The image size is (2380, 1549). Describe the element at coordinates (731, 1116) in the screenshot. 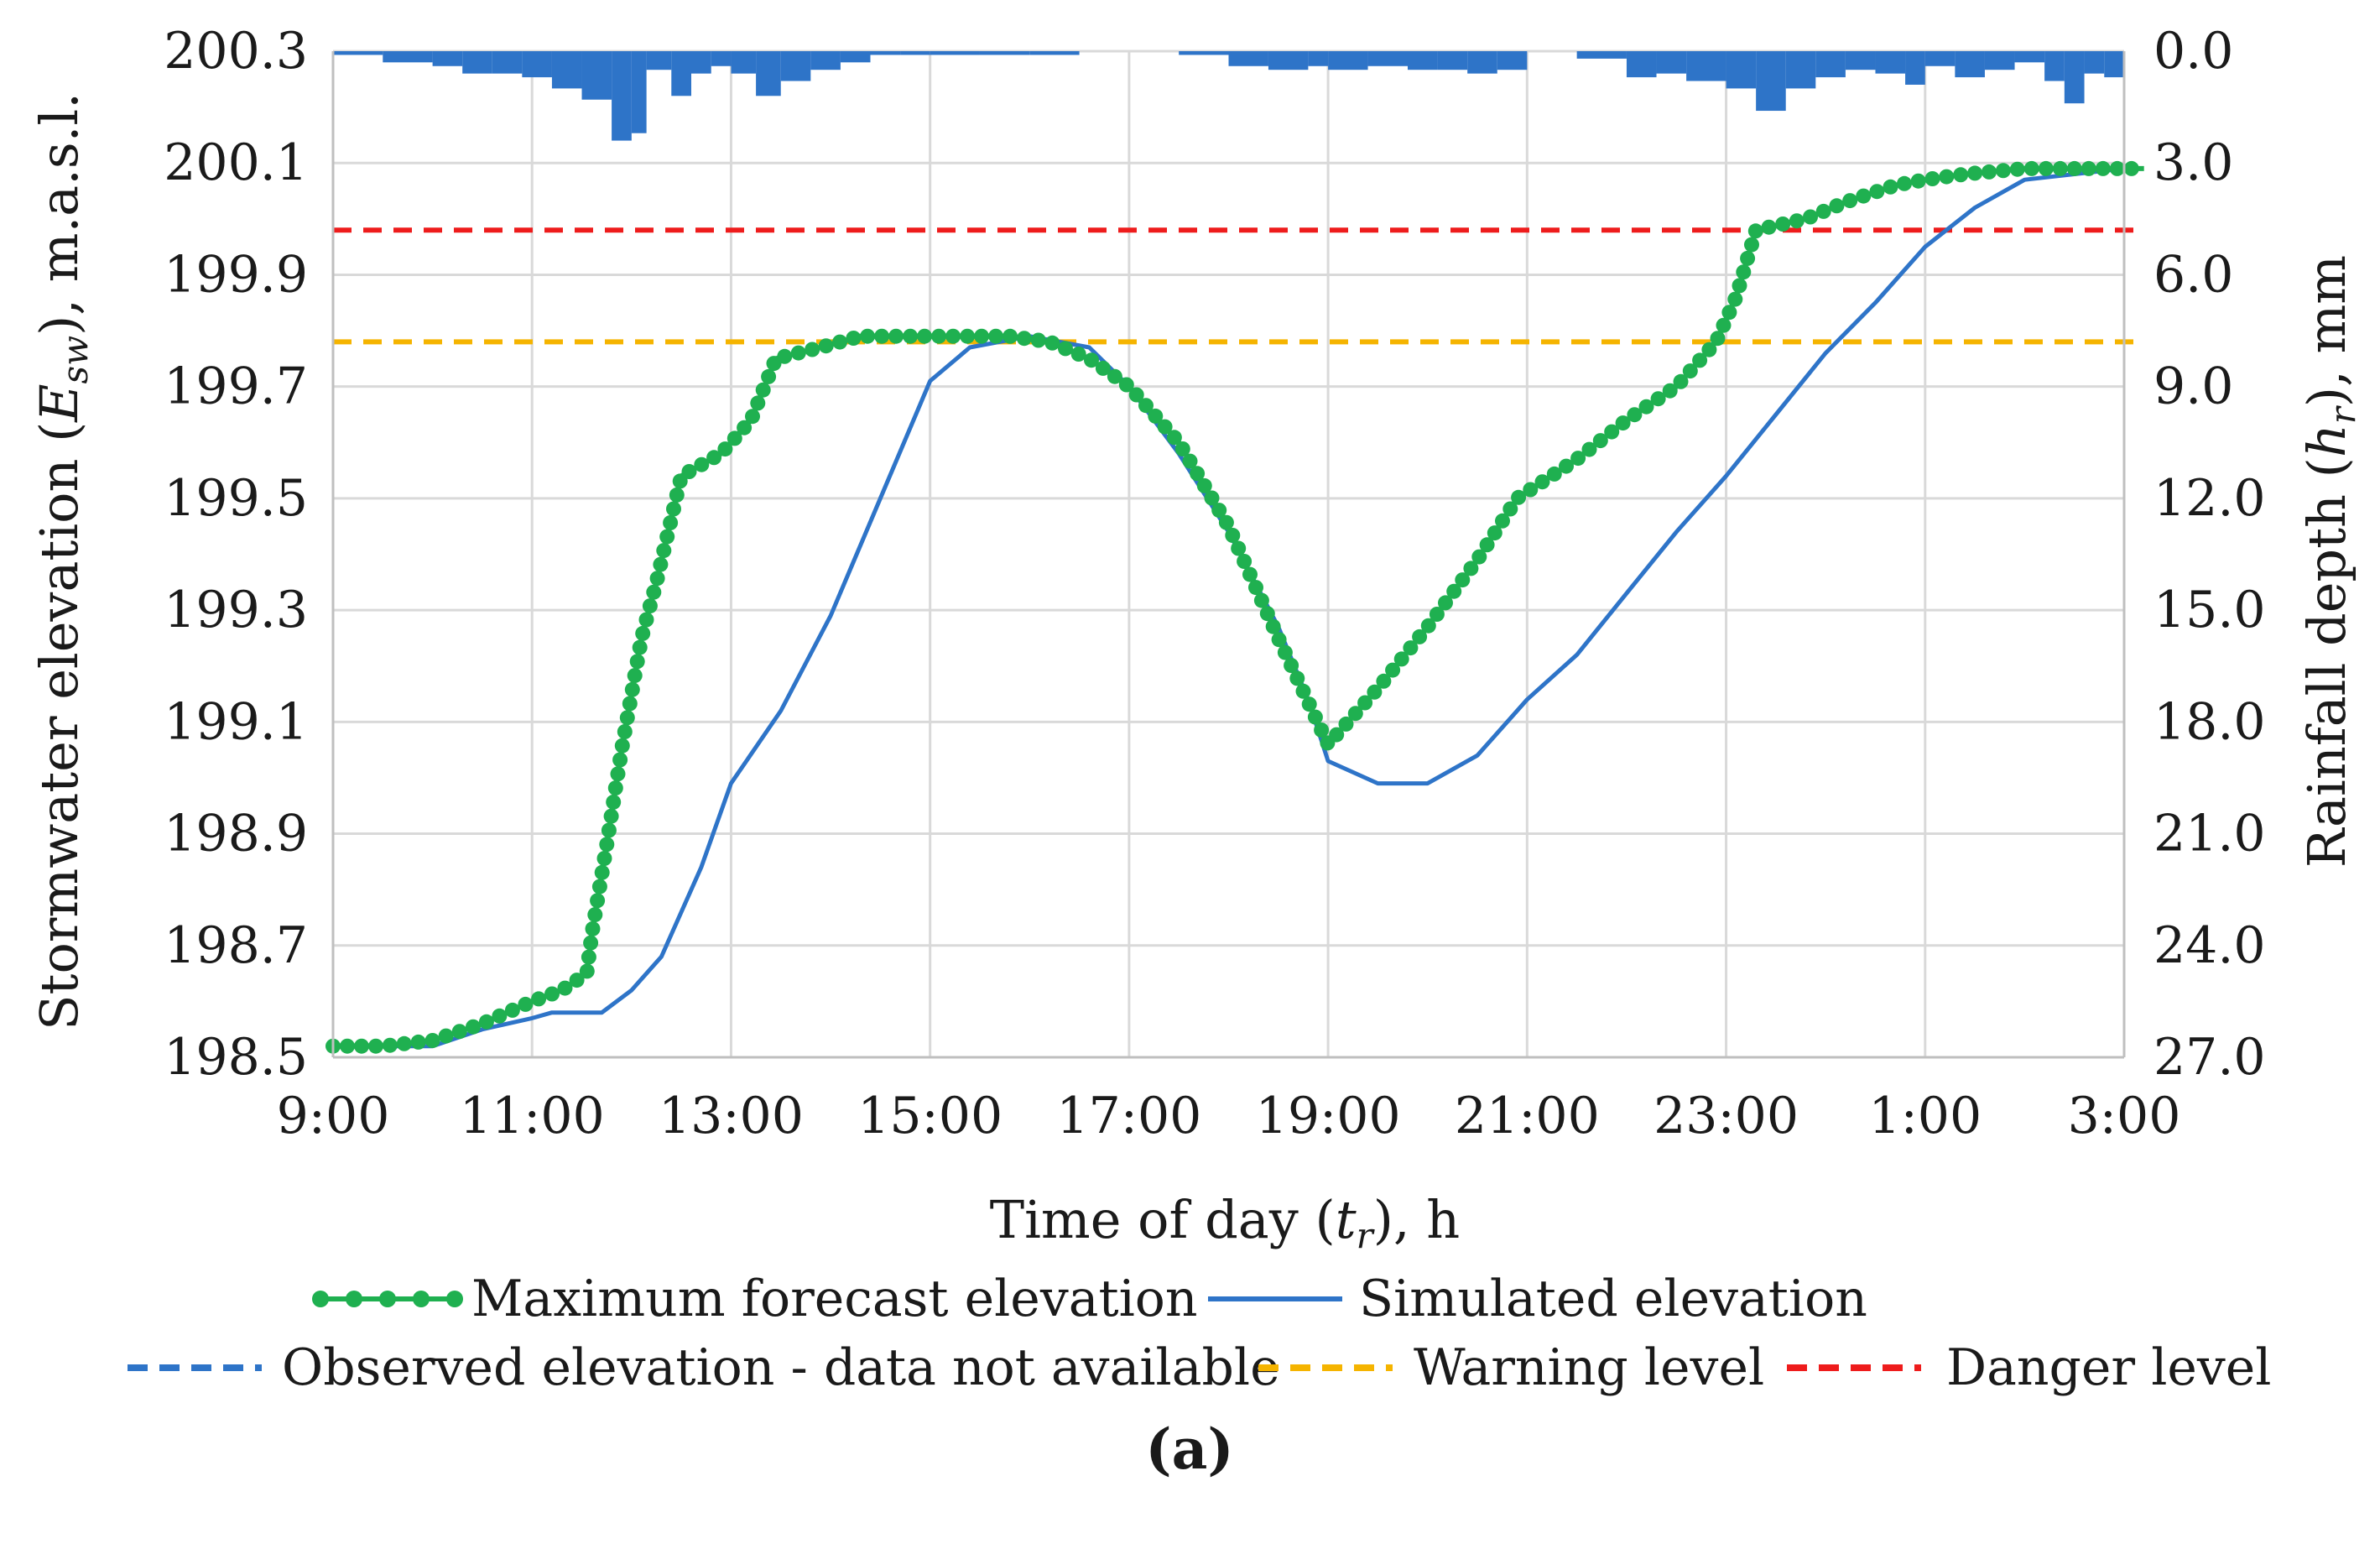

I see `x-tick-label: 13:00` at that location.